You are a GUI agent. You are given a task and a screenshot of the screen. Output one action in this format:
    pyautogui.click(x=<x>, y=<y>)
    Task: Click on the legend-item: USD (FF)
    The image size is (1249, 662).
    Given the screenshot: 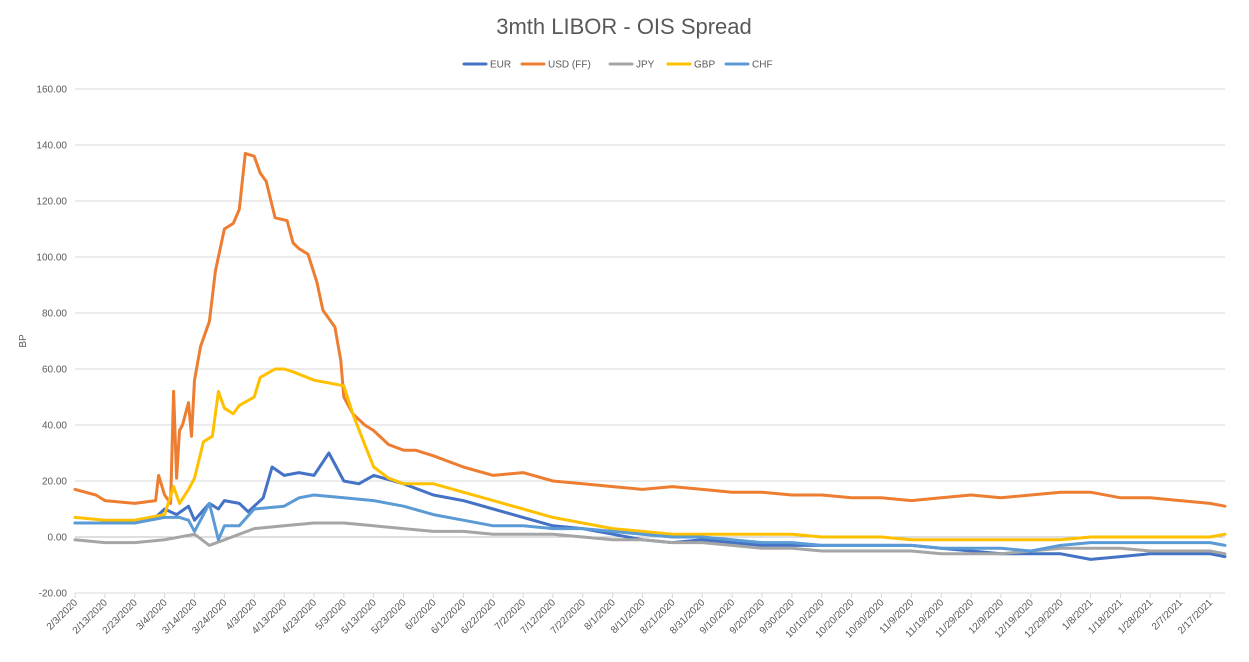 What is the action you would take?
    pyautogui.click(x=555, y=65)
    